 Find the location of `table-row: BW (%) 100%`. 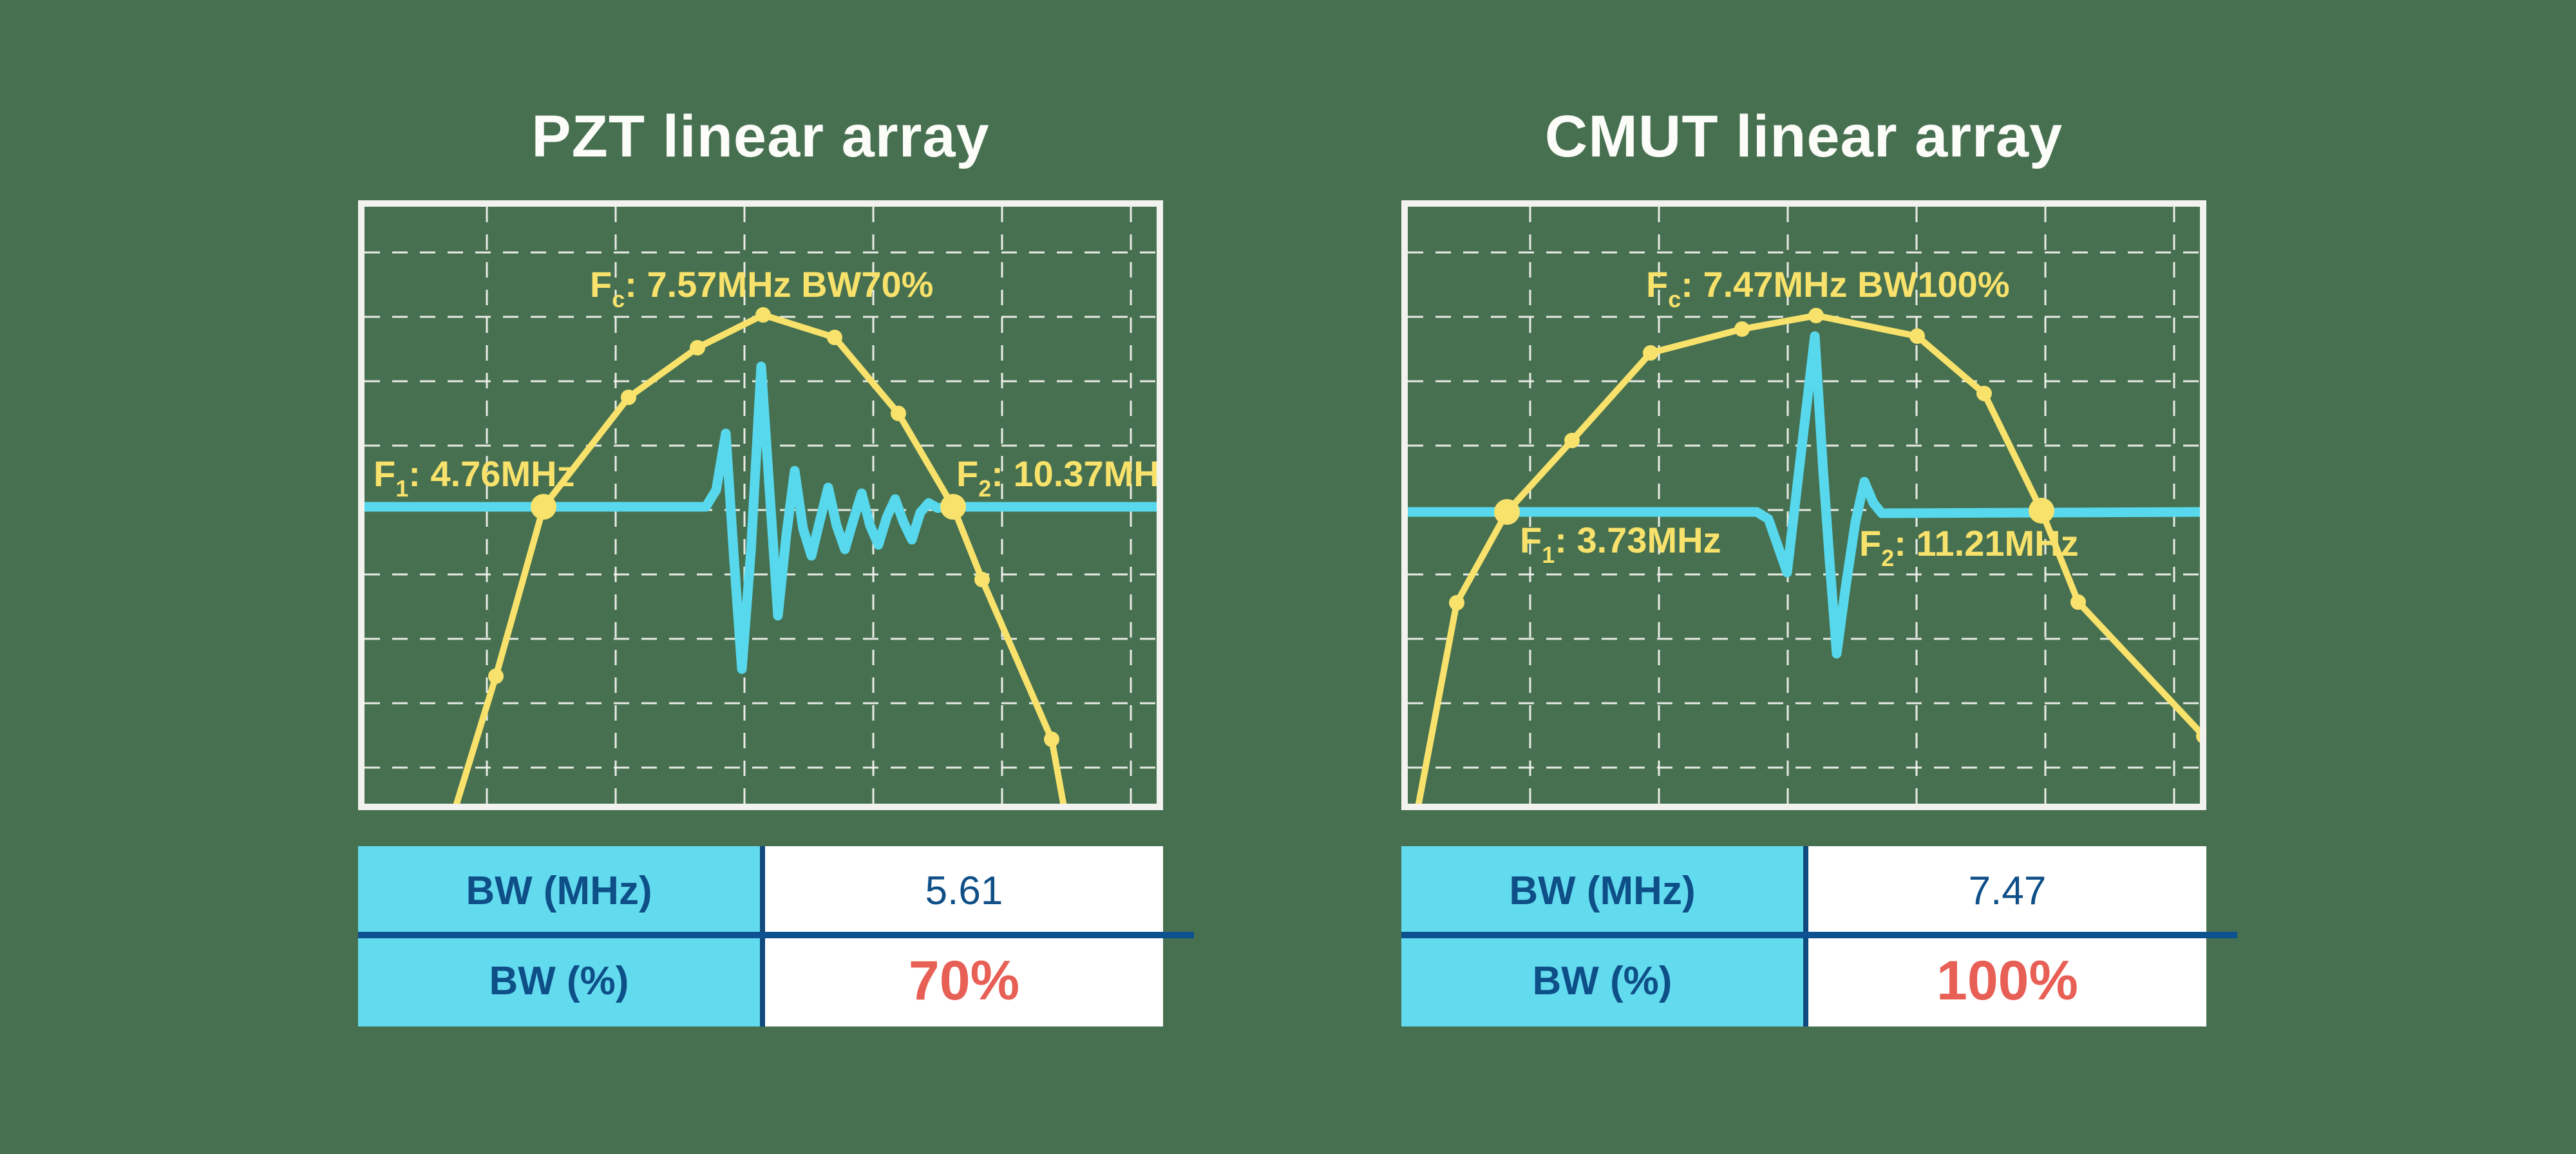

table-row: BW (%) 100% is located at coordinates (1803, 980).